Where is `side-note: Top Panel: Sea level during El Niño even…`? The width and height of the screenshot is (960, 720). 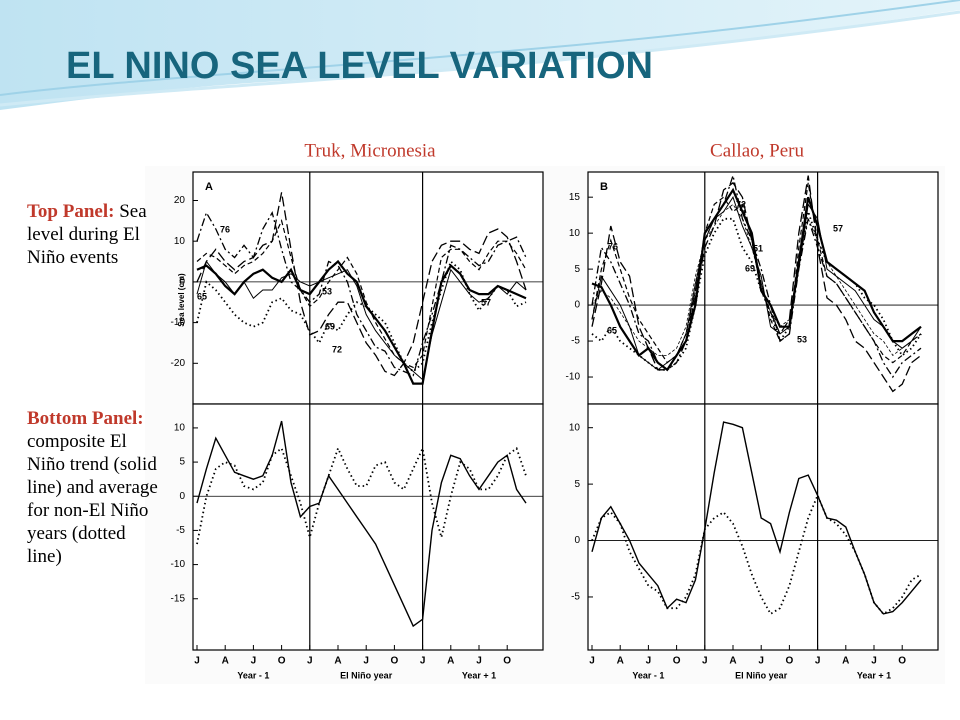 side-note: Top Panel: Sea level during El Niño even… is located at coordinates (94, 234).